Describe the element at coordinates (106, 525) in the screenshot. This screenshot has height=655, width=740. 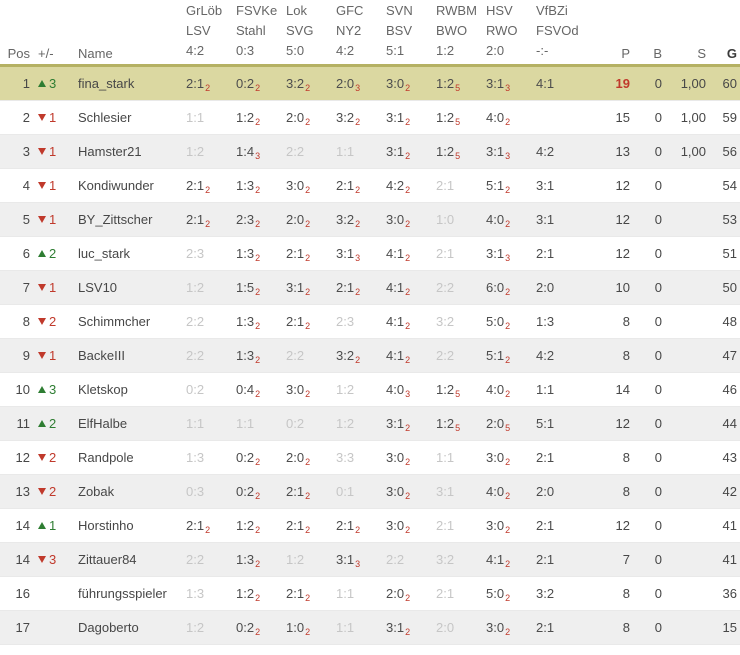
I see `player-name: Horstinho` at that location.